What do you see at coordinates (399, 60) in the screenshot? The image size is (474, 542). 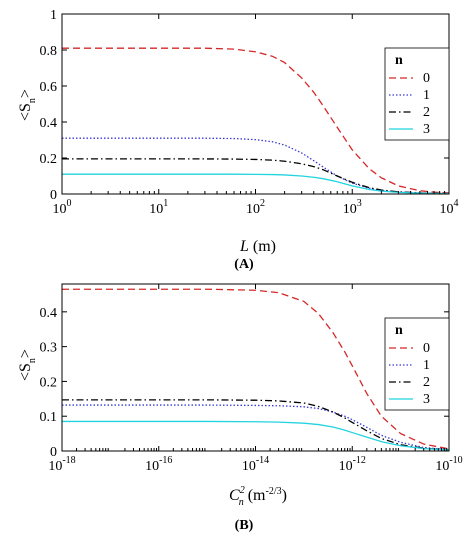 I see `panel-a-legend-title: n` at bounding box center [399, 60].